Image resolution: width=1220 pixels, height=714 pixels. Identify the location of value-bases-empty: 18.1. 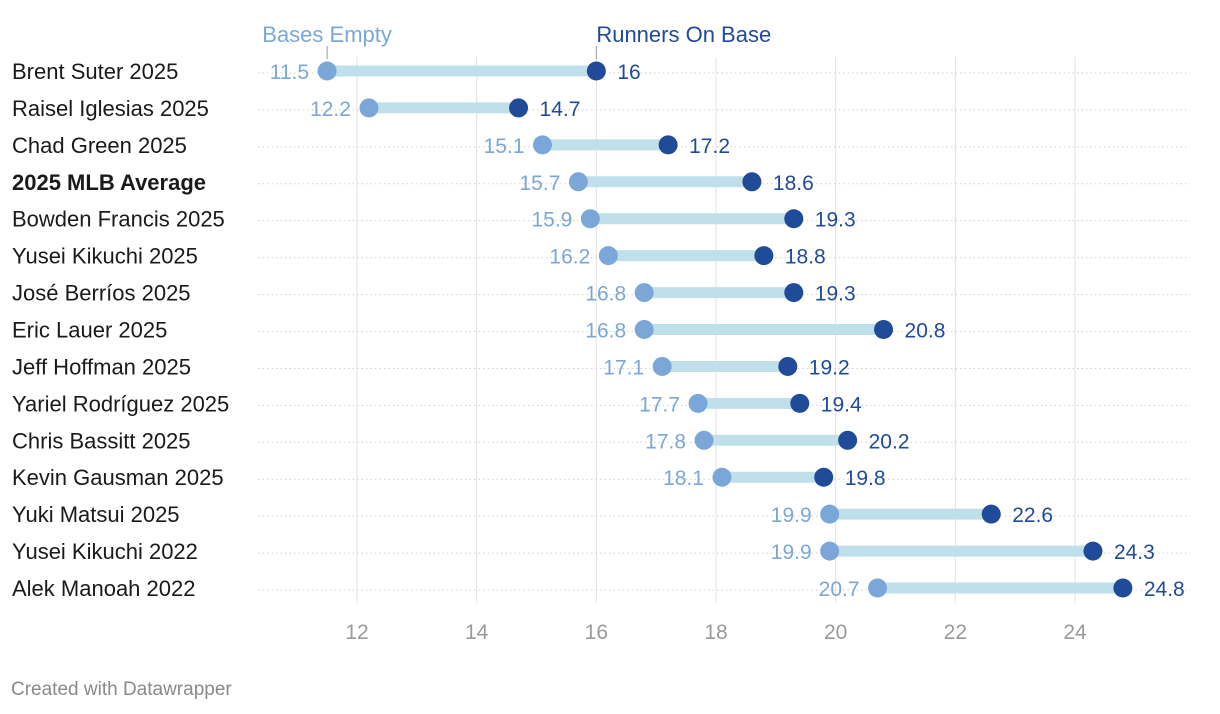
(683, 478).